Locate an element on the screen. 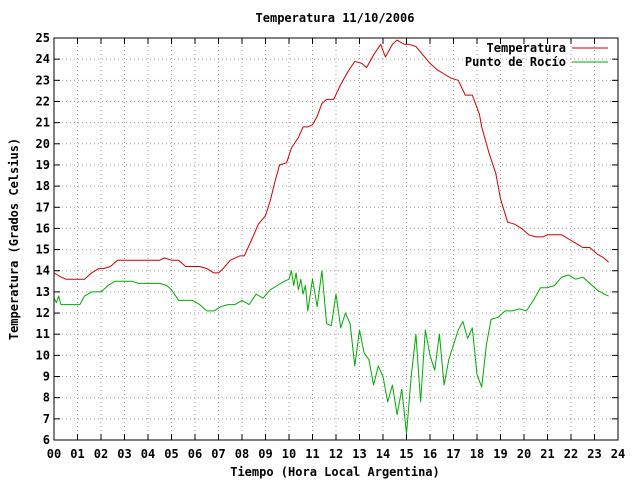 The height and width of the screenshot is (485, 640). x-tick-label: 00 is located at coordinates (54, 454).